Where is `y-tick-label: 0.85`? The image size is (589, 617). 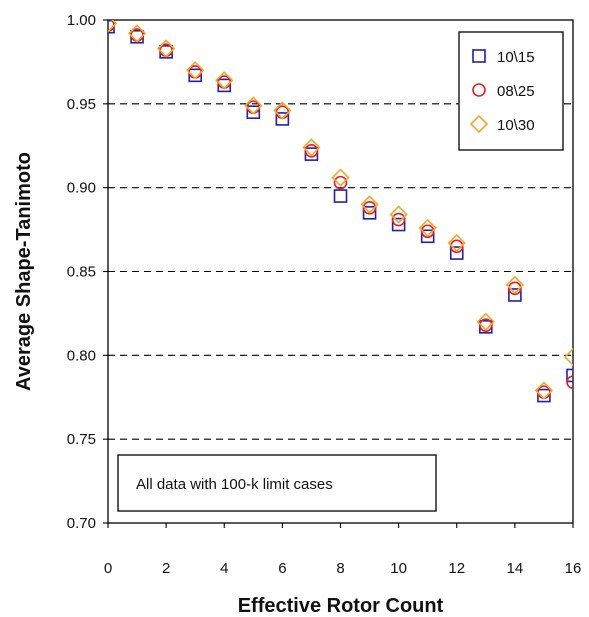 y-tick-label: 0.85 is located at coordinates (81, 272).